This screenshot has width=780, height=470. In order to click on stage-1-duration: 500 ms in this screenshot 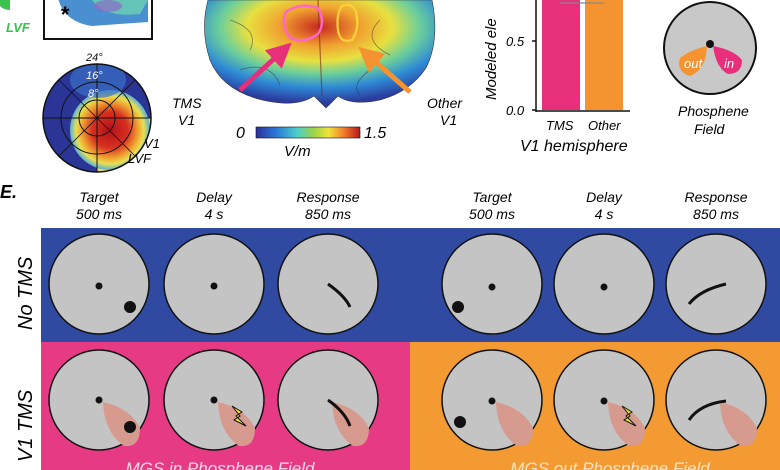, I will do `click(99, 214)`.